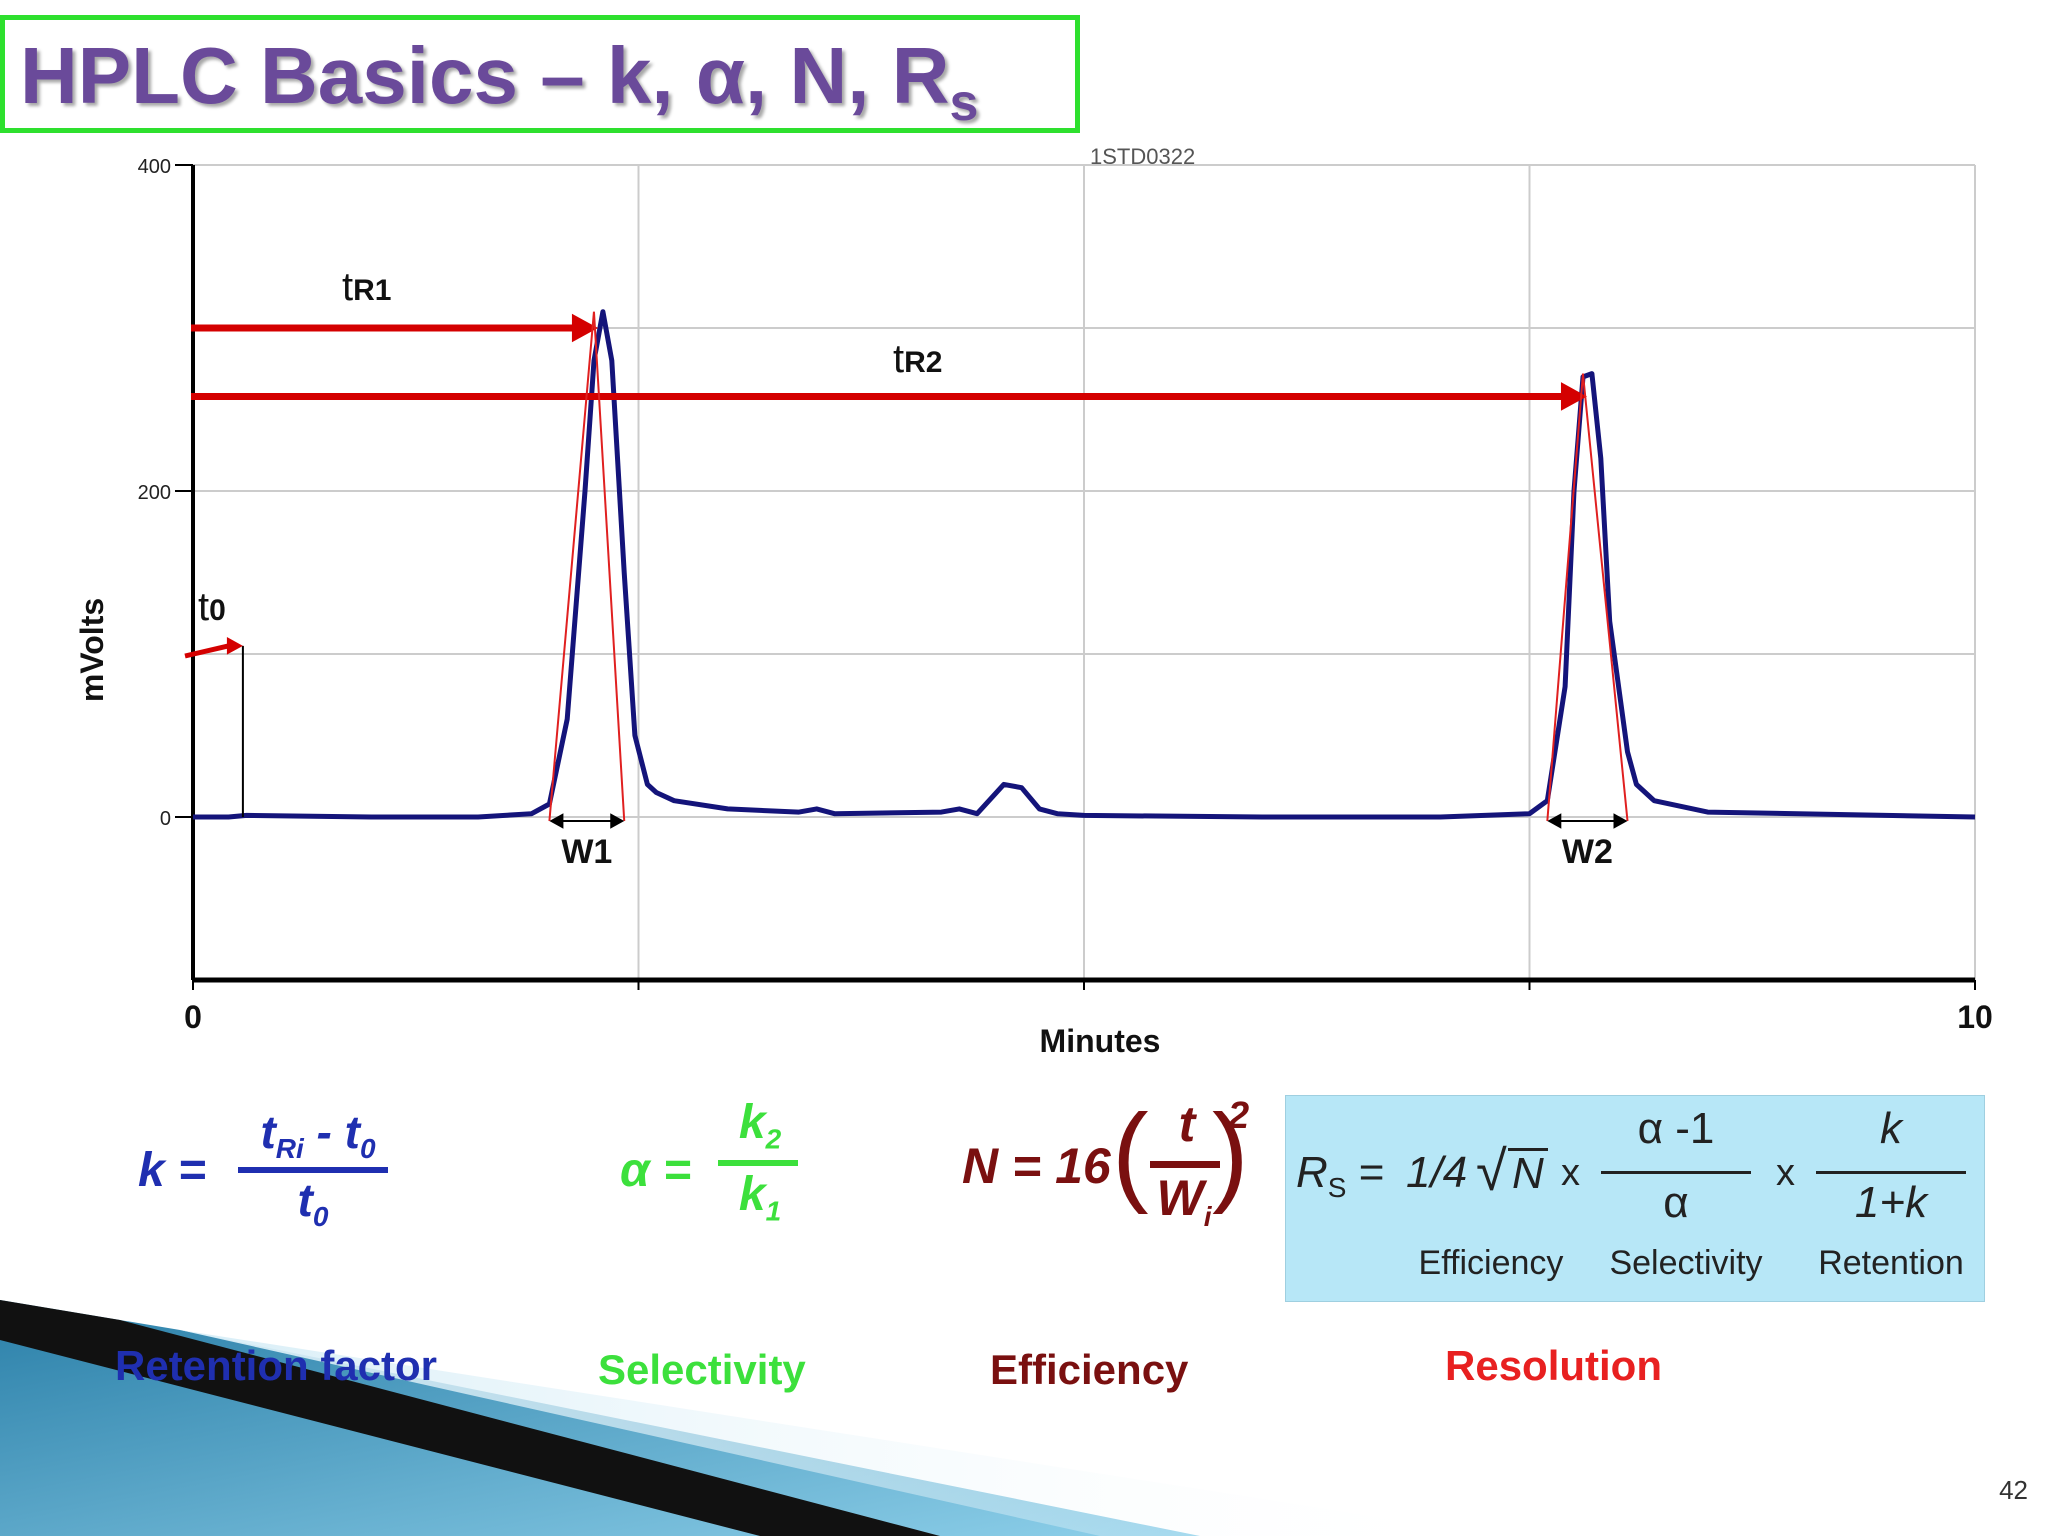  What do you see at coordinates (1437, 1172) in the screenshot?
I see `rs-coefficient: 1/4` at bounding box center [1437, 1172].